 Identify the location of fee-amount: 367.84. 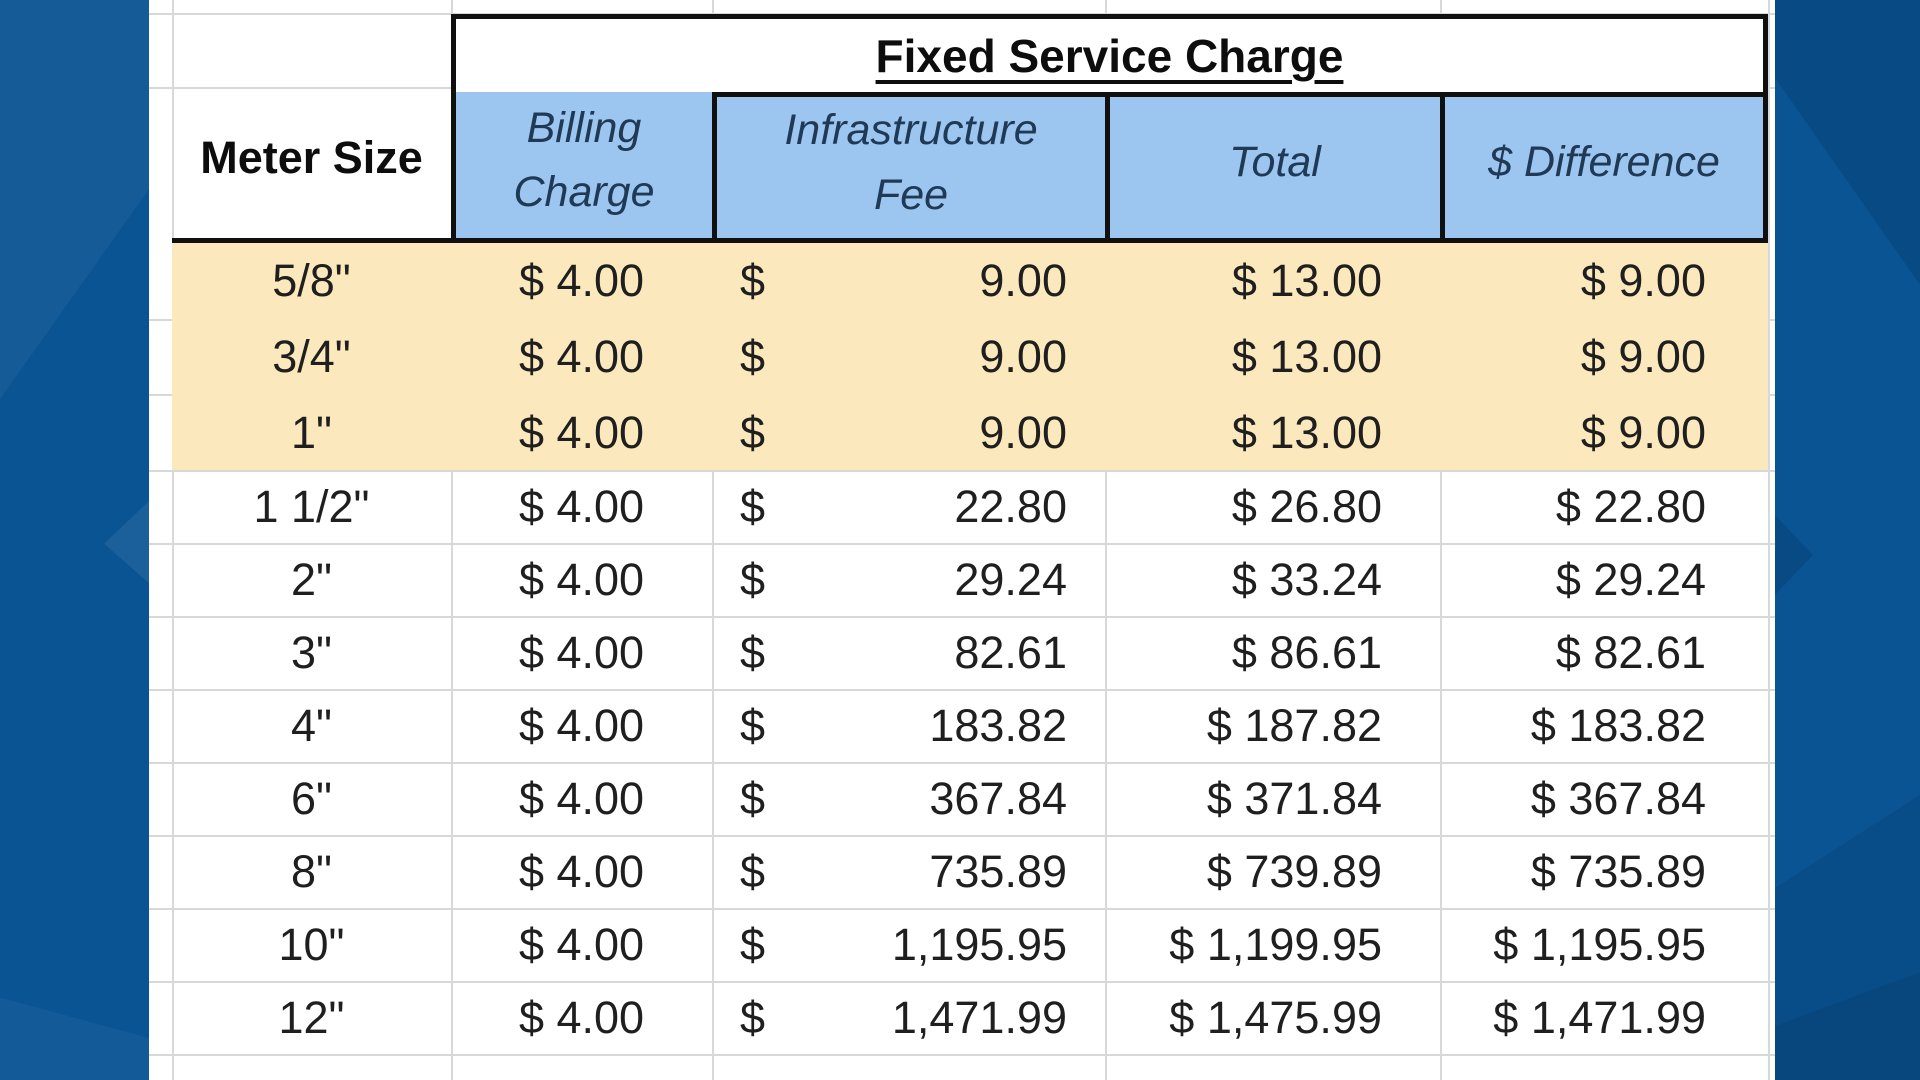
(998, 798).